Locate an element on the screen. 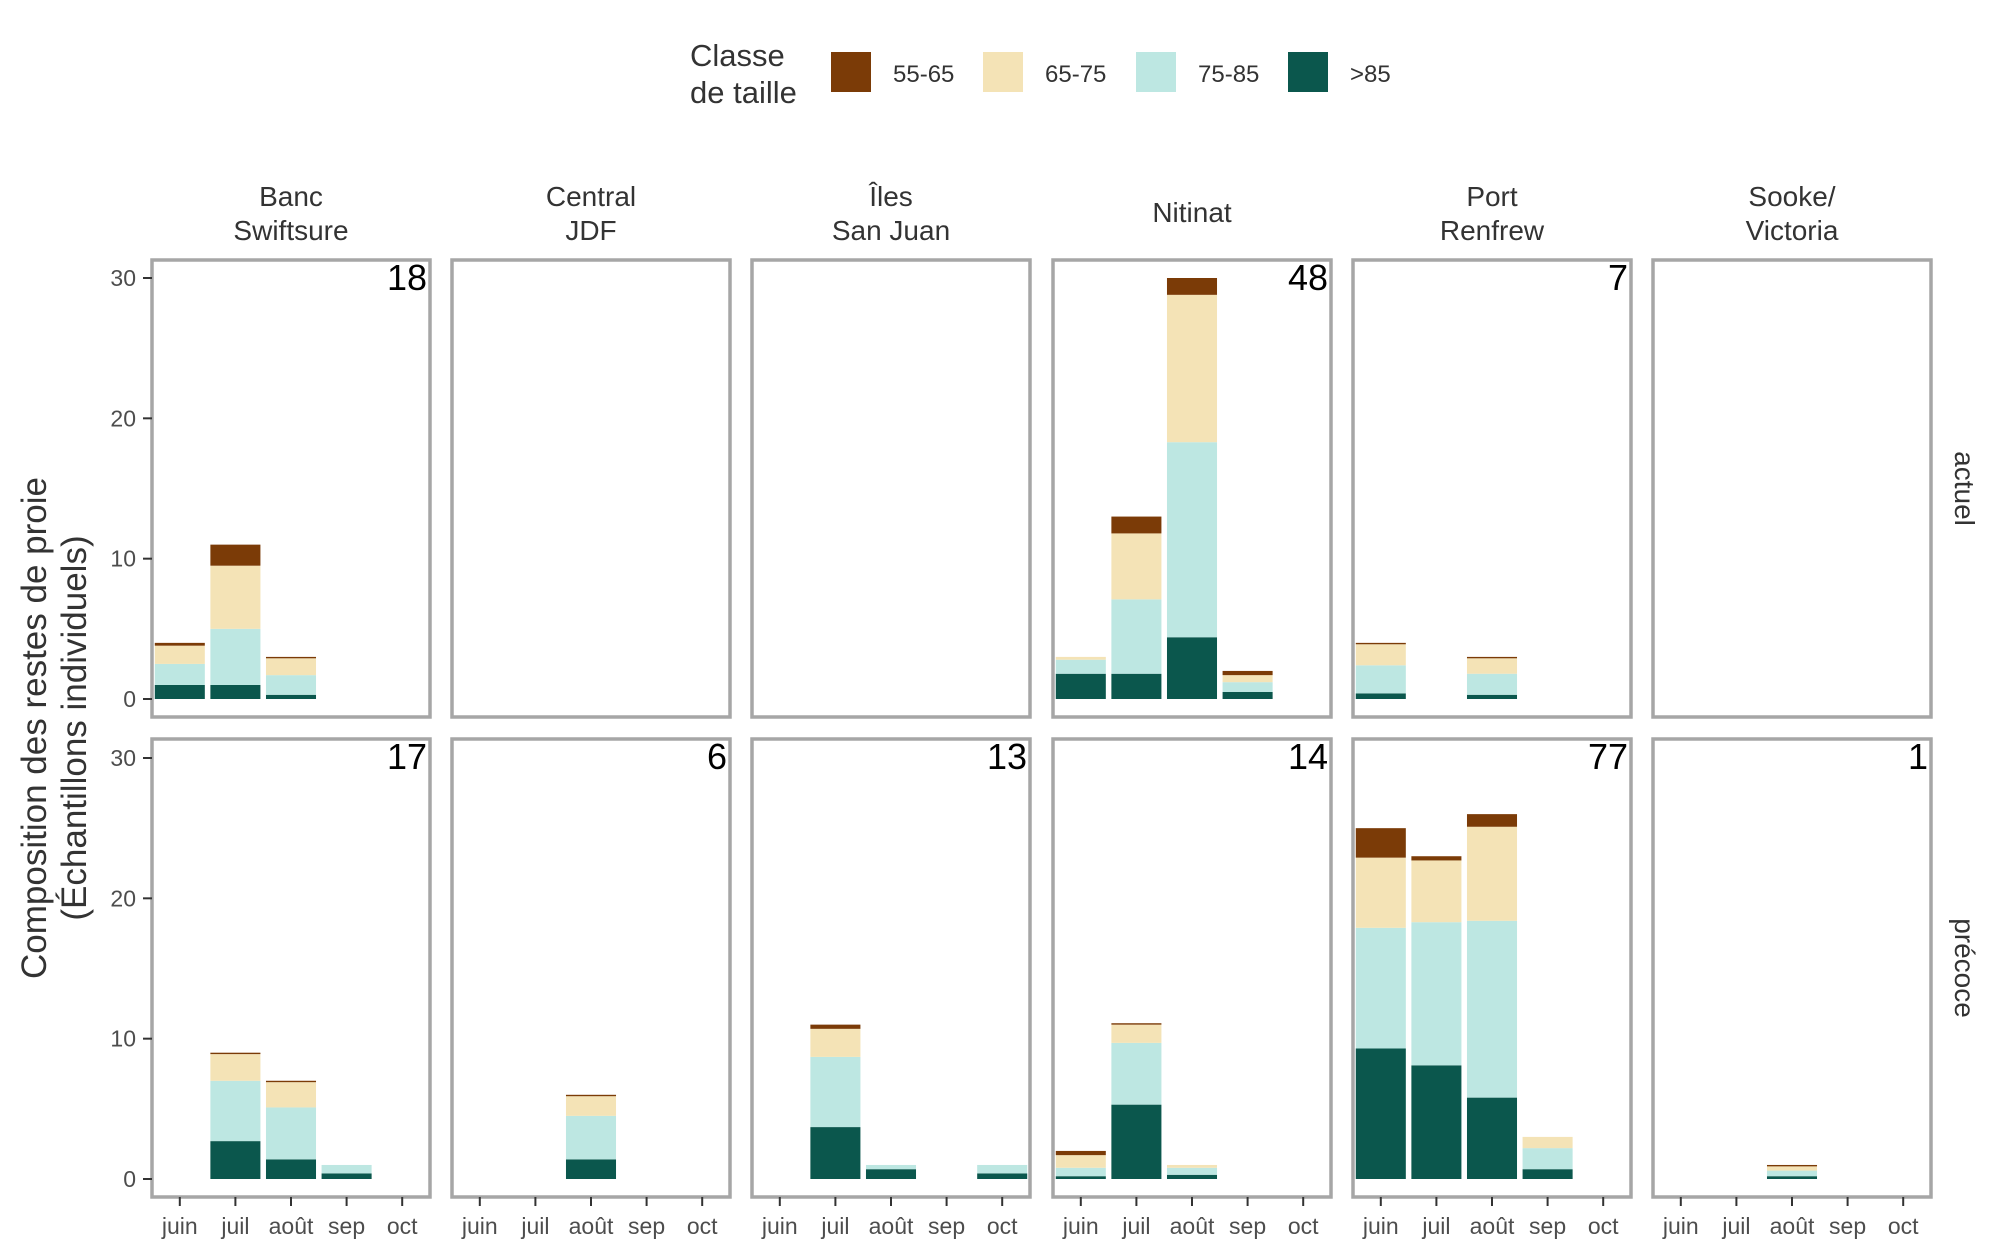 The width and height of the screenshot is (2000, 1250). panel-precoce-port-renfrew: 77 is located at coordinates (1492, 967).